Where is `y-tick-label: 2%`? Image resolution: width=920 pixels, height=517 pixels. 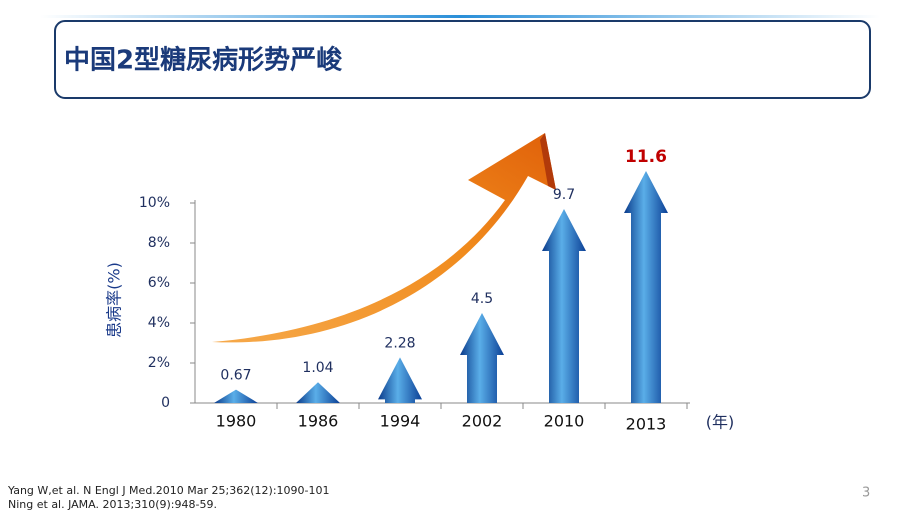
y-tick-label: 2% is located at coordinates (159, 363).